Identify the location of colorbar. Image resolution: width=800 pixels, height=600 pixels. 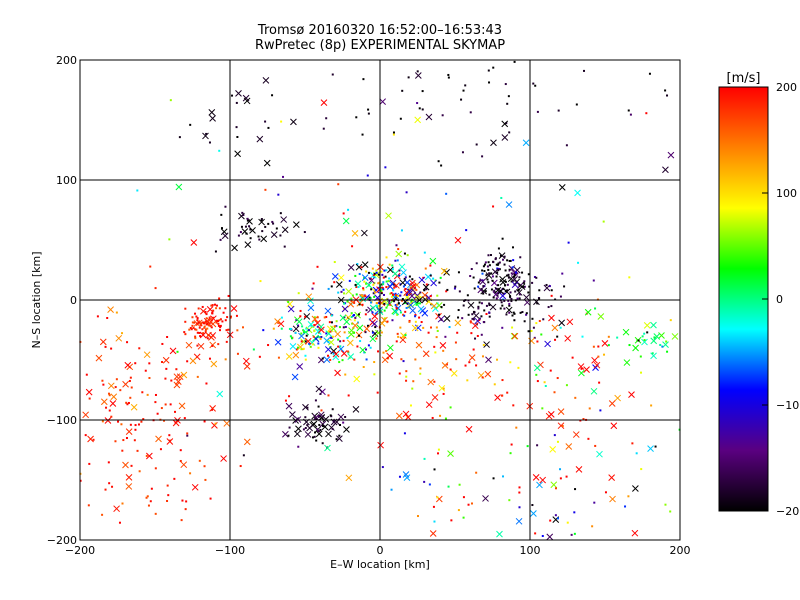
(743, 299).